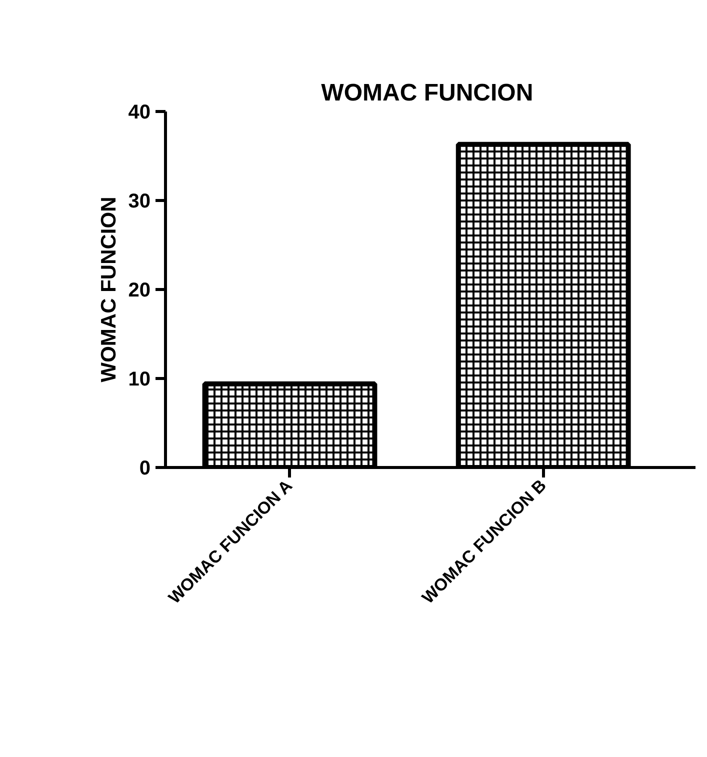 The width and height of the screenshot is (707, 757). What do you see at coordinates (139, 291) in the screenshot?
I see `y-tick-label: 20` at bounding box center [139, 291].